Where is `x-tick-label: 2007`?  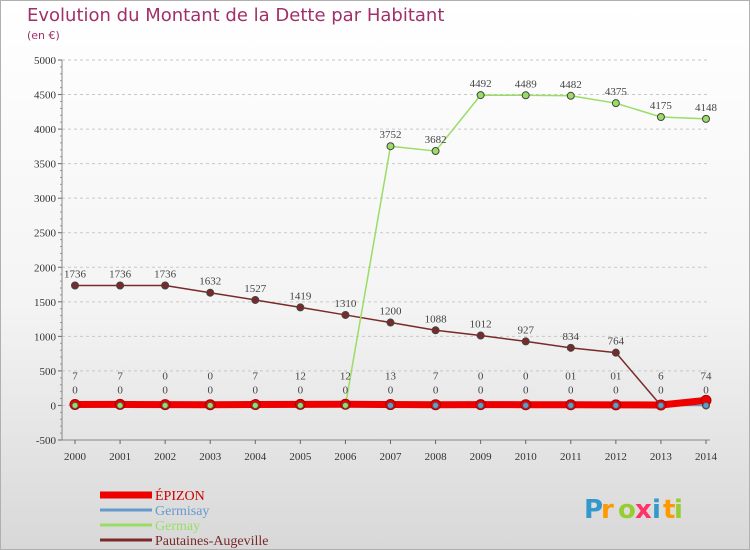 x-tick-label: 2007 is located at coordinates (391, 457).